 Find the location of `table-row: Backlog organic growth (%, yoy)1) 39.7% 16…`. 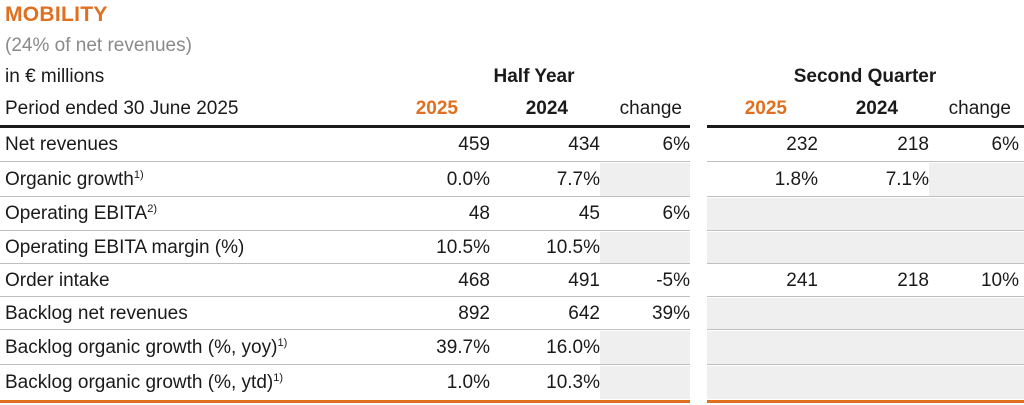

table-row: Backlog organic growth (%, yoy)1) 39.7% 16… is located at coordinates (512, 347).